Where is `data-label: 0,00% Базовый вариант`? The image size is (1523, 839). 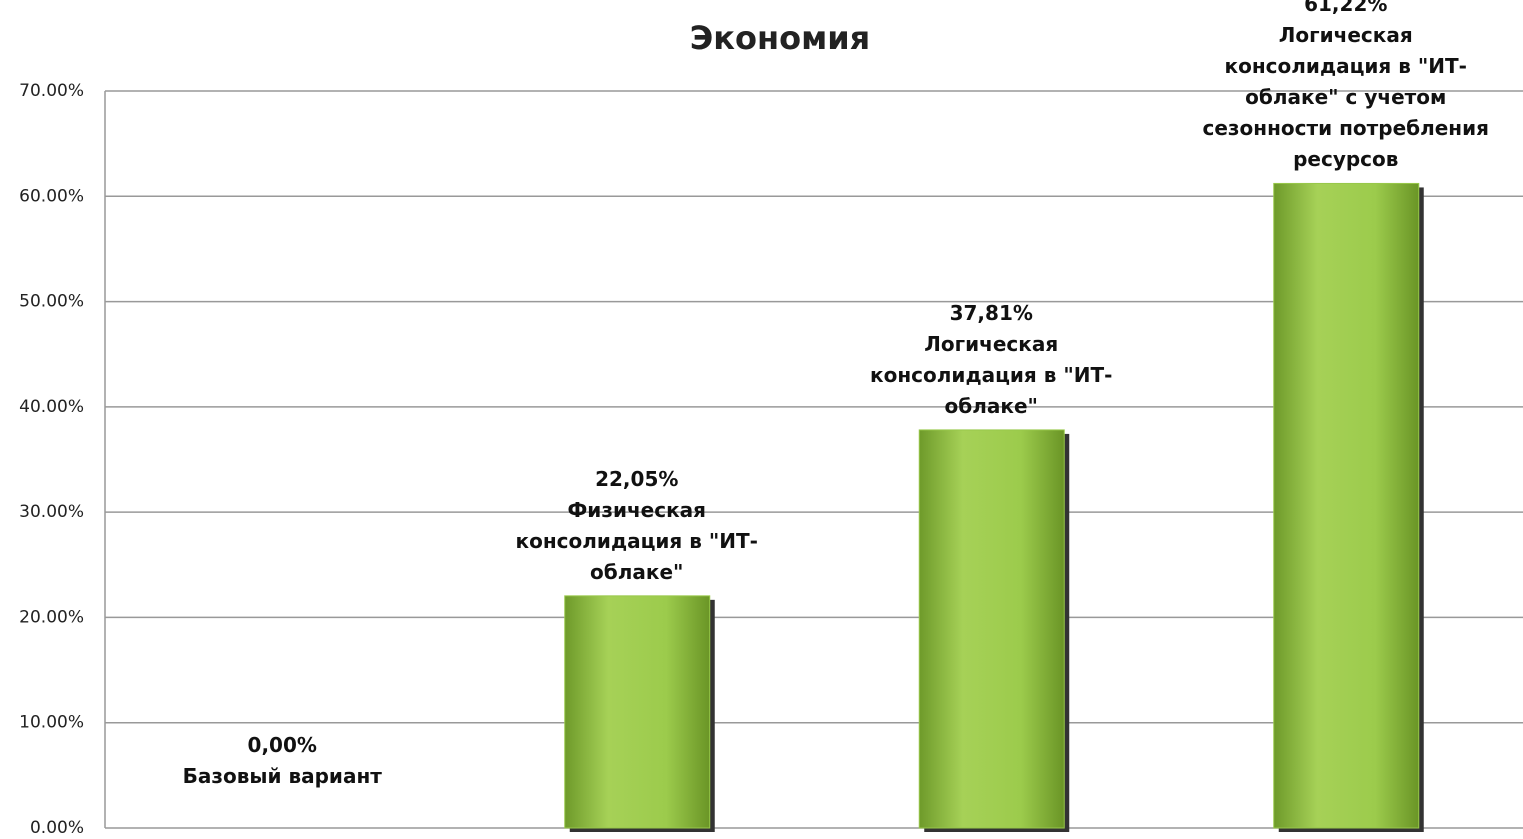
data-label: 0,00% Базовый вариант is located at coordinates (282, 761).